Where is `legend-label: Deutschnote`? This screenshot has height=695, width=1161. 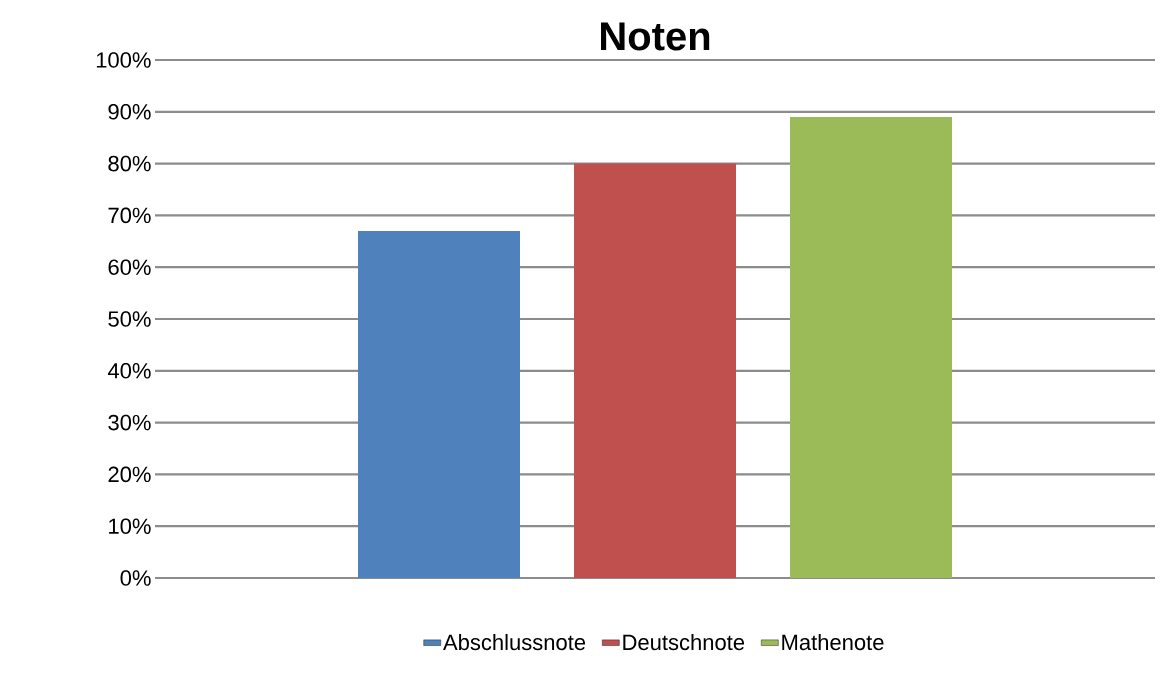
legend-label: Deutschnote is located at coordinates (684, 642).